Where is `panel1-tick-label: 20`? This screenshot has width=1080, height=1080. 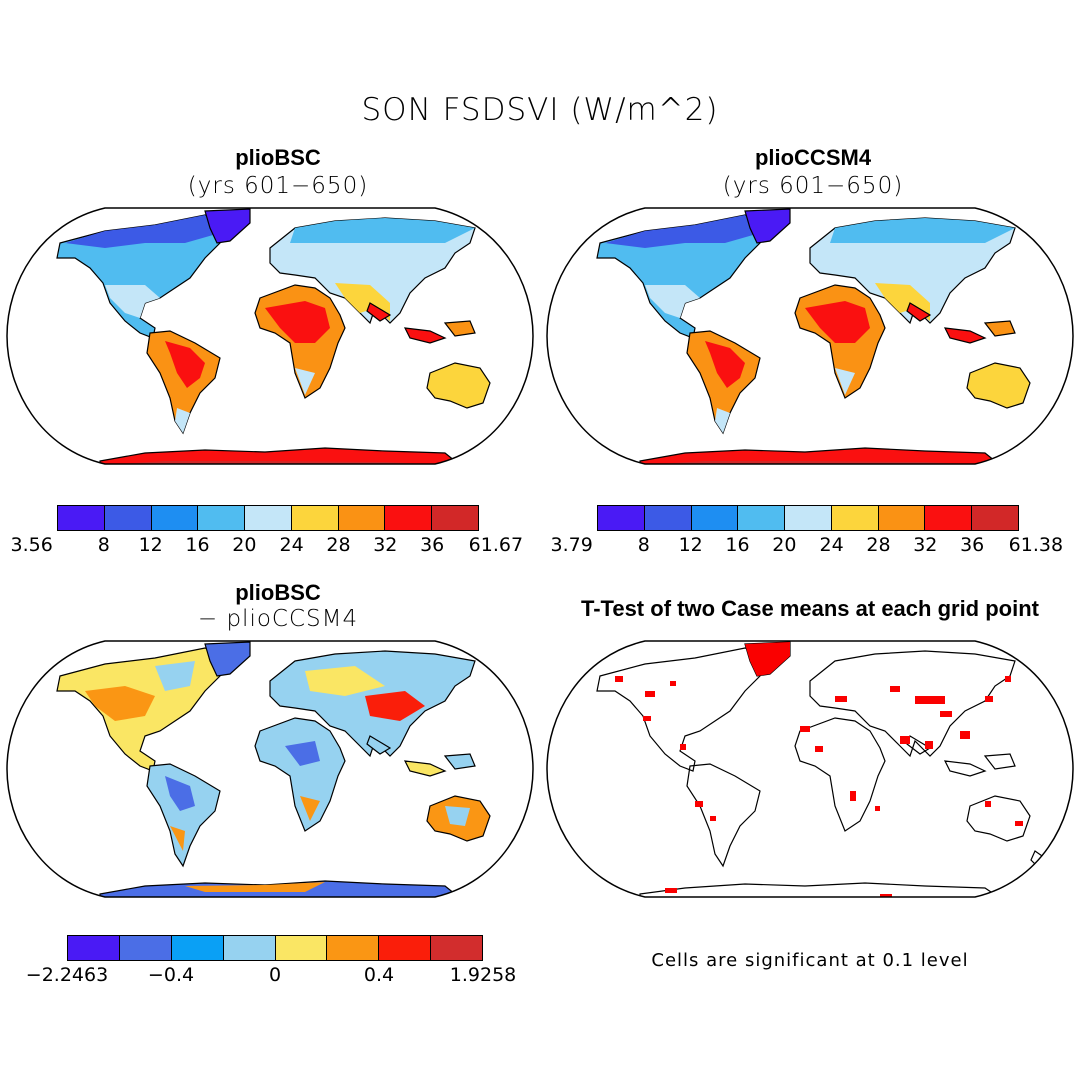
panel1-tick-label: 20 is located at coordinates (244, 545).